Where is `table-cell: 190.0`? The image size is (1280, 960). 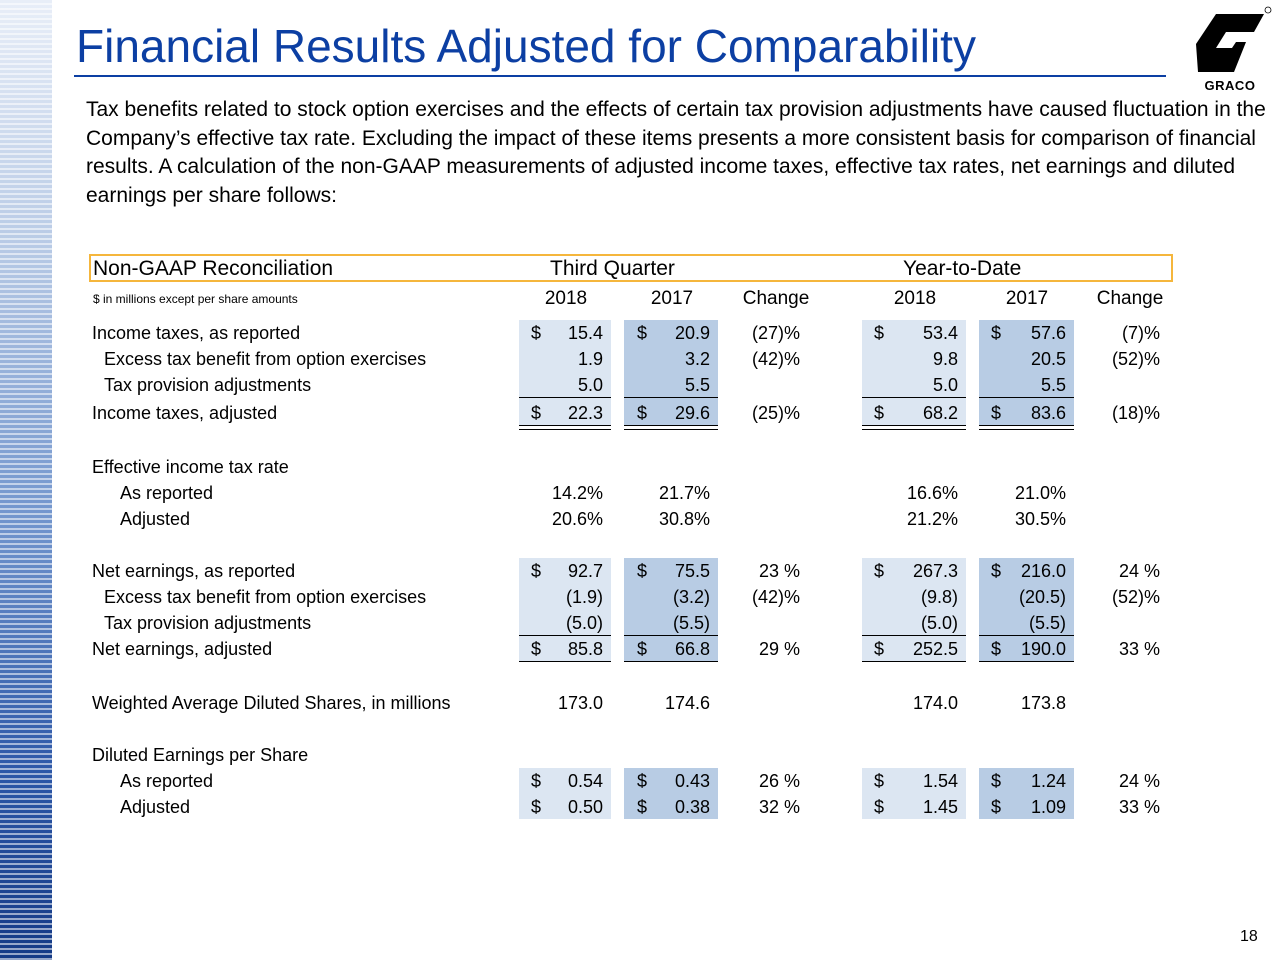 table-cell: 190.0 is located at coordinates (1043, 649).